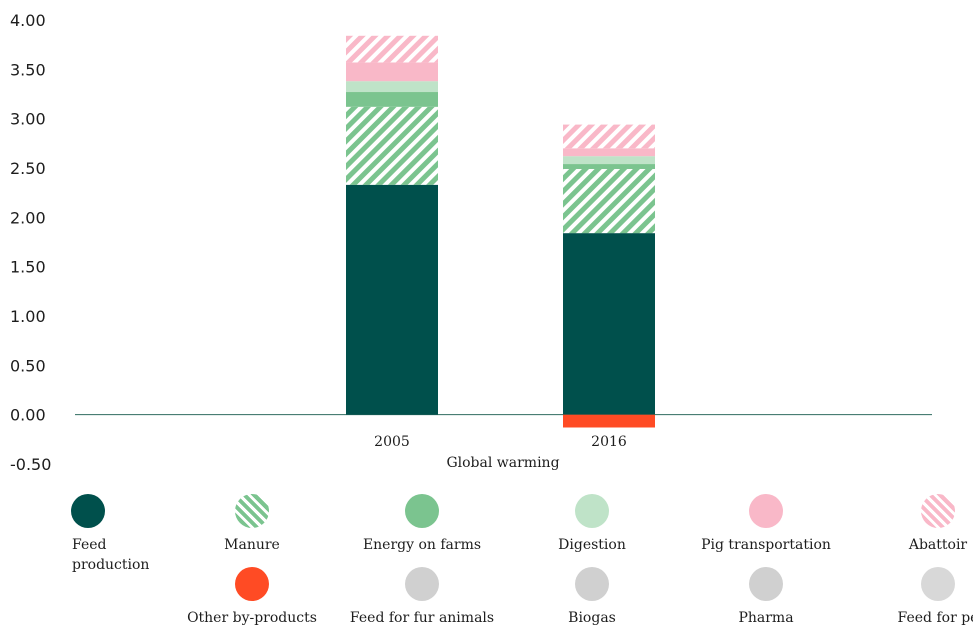  I want to click on x-tick-label: 2005, so click(392, 442).